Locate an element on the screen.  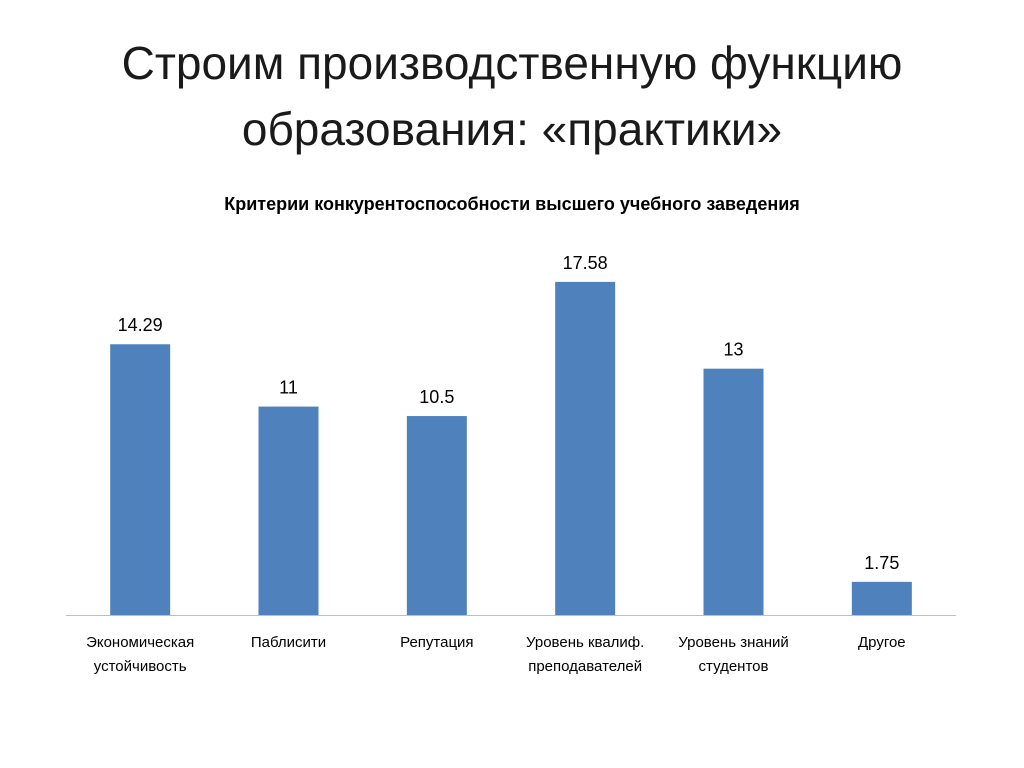
data-label-1: 11 is located at coordinates (288, 388).